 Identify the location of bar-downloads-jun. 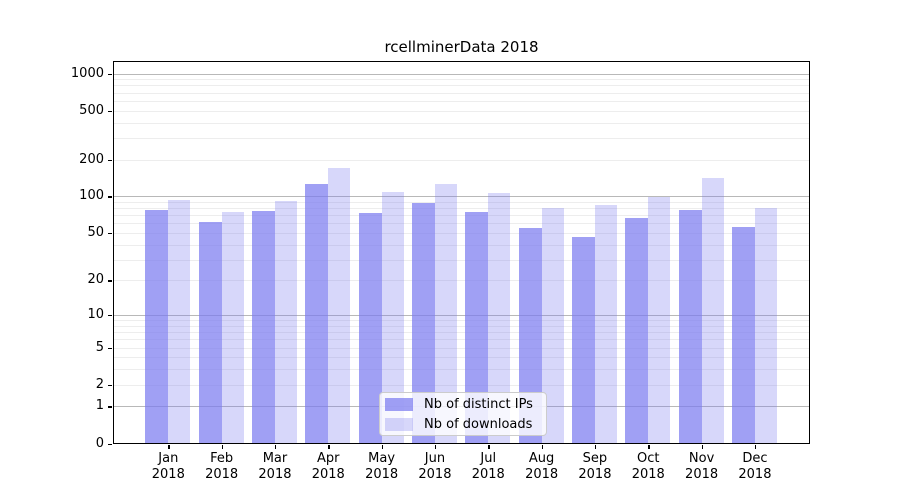
(445, 314).